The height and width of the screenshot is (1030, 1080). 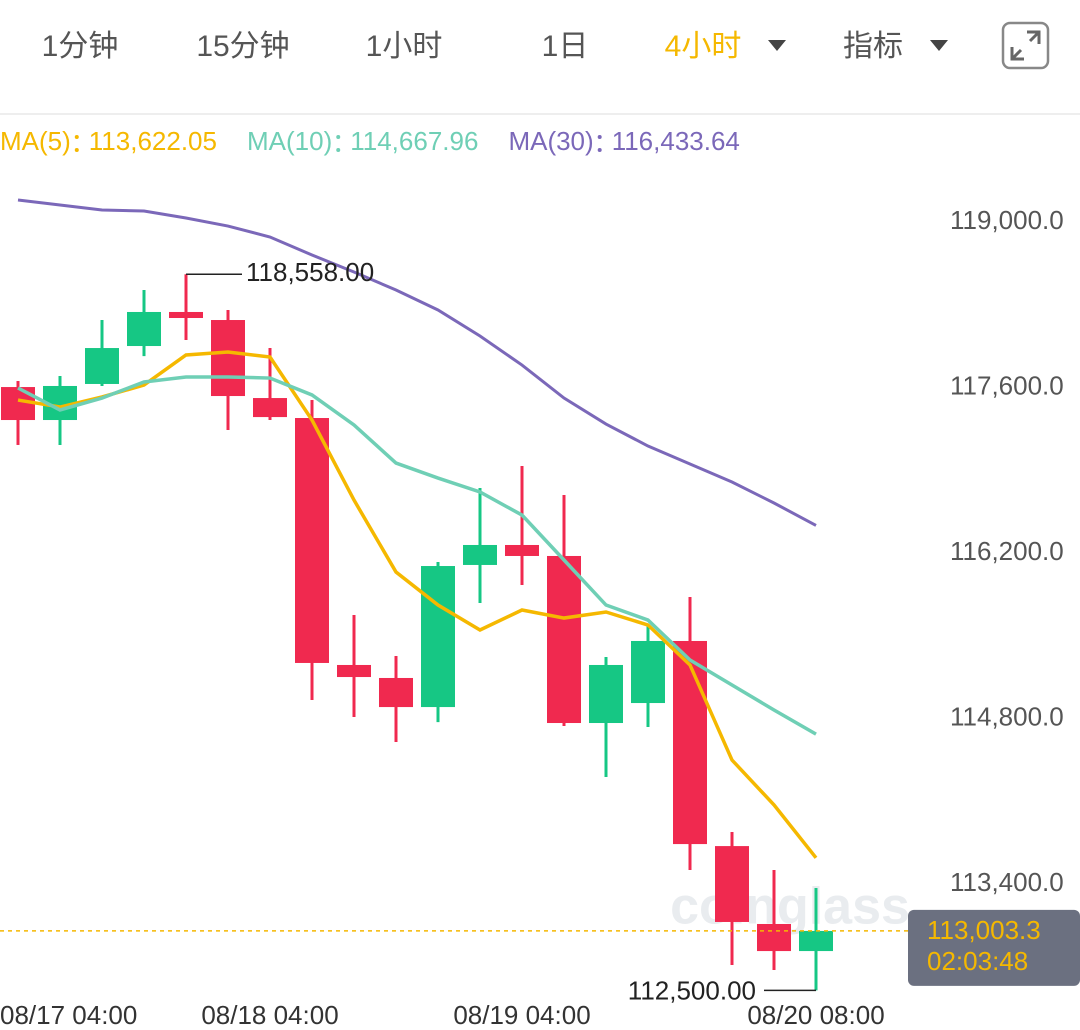 I want to click on legend-value: 113,622.05, so click(x=153, y=141).